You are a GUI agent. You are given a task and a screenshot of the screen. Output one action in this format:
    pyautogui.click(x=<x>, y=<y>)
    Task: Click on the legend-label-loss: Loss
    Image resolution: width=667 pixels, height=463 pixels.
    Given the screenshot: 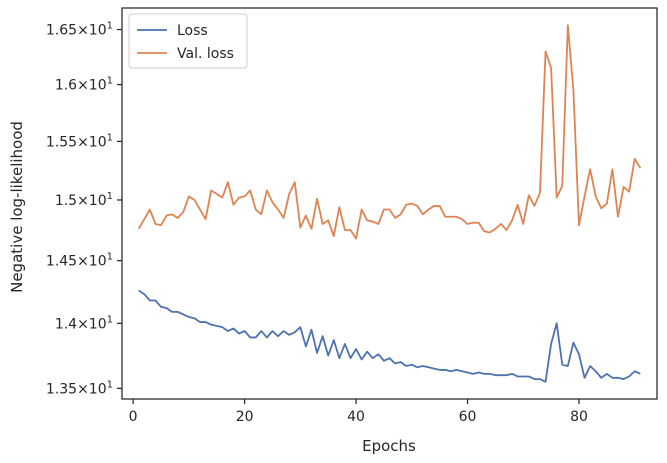 What is the action you would take?
    pyautogui.click(x=192, y=31)
    